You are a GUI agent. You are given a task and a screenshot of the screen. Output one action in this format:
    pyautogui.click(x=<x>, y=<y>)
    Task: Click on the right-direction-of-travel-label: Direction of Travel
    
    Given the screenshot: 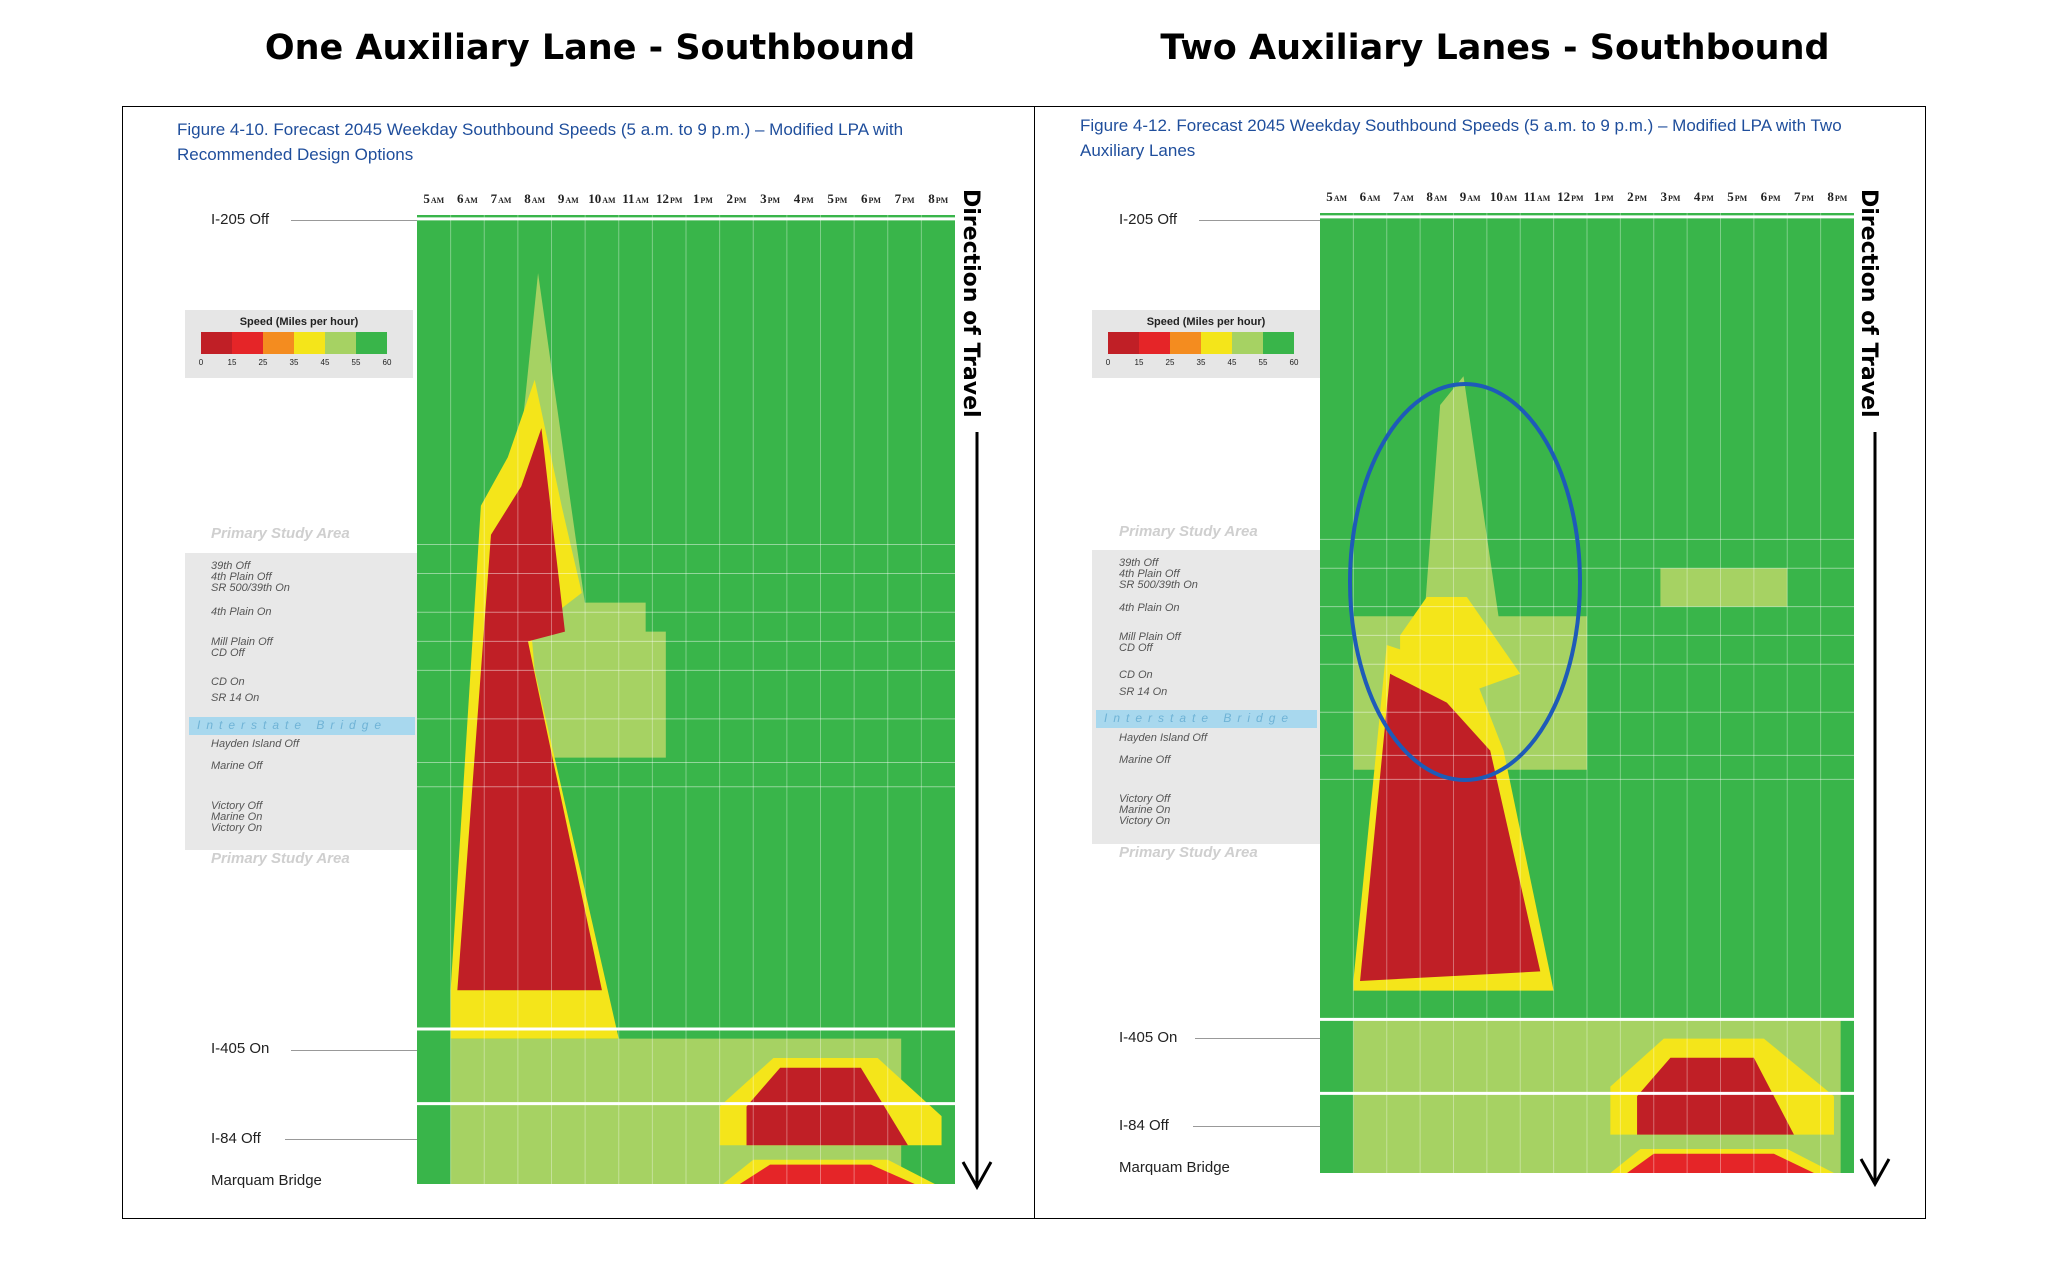 What is the action you would take?
    pyautogui.click(x=1868, y=303)
    